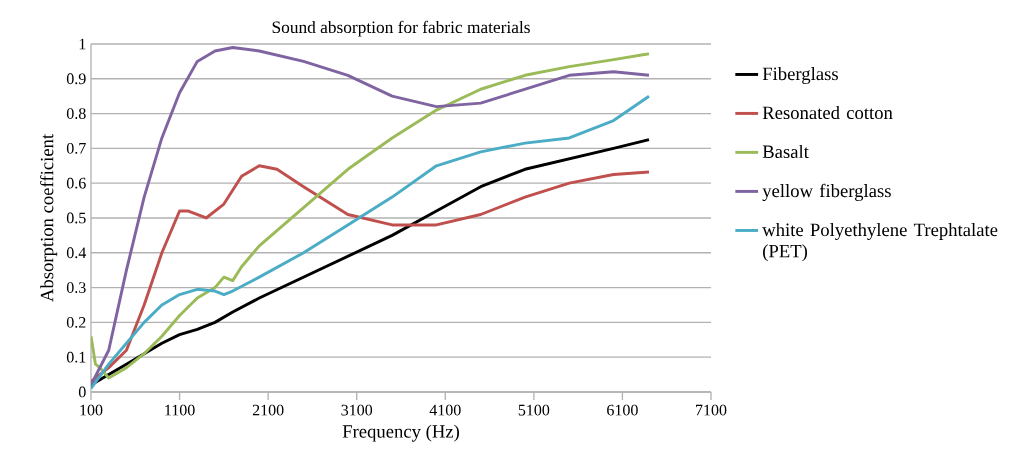 This screenshot has height=466, width=1031. I want to click on y-tick-label: 0.2, so click(76, 322).